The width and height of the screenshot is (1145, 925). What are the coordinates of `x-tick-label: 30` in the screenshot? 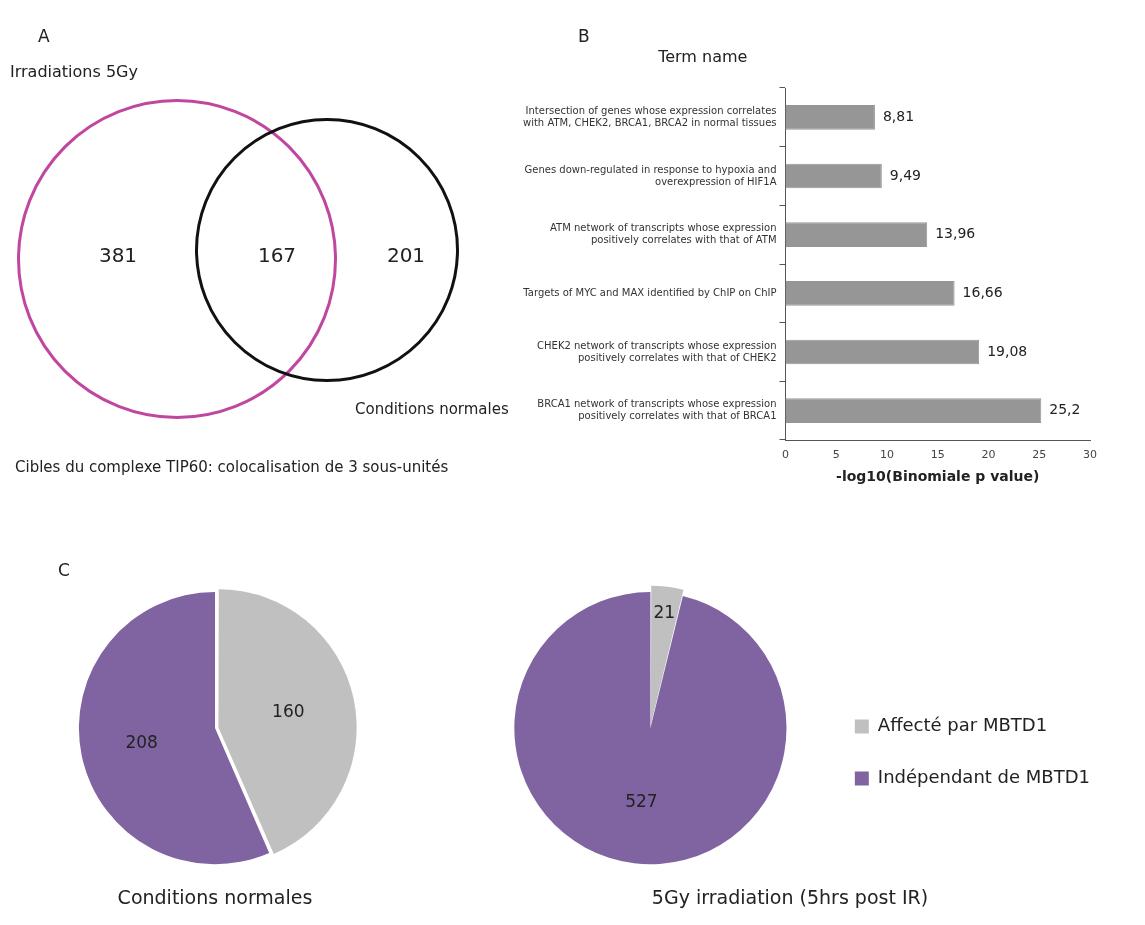 It's located at (1090, 455).